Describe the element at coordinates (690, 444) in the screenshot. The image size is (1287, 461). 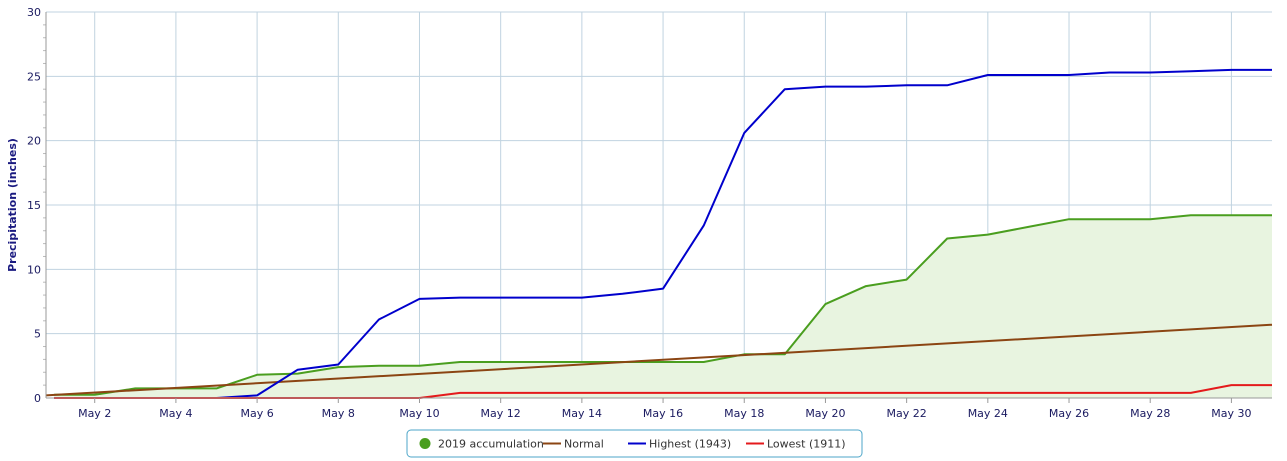
I see `legend-label: Highest (1943)` at that location.